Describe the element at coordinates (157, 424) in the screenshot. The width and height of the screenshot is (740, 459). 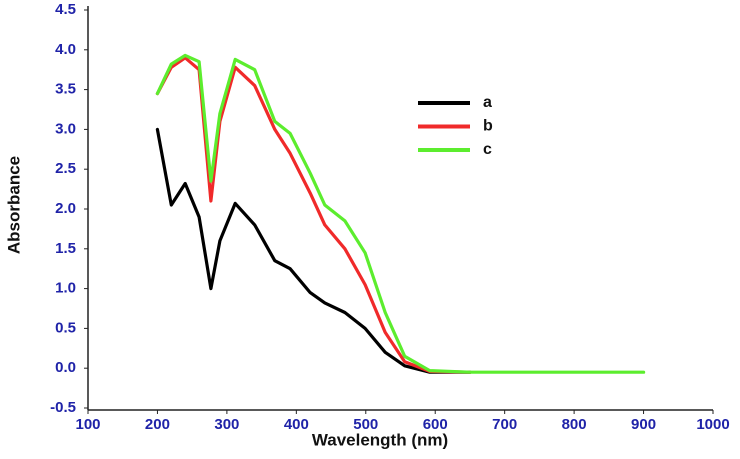
I see `x-tick-label: 200` at that location.